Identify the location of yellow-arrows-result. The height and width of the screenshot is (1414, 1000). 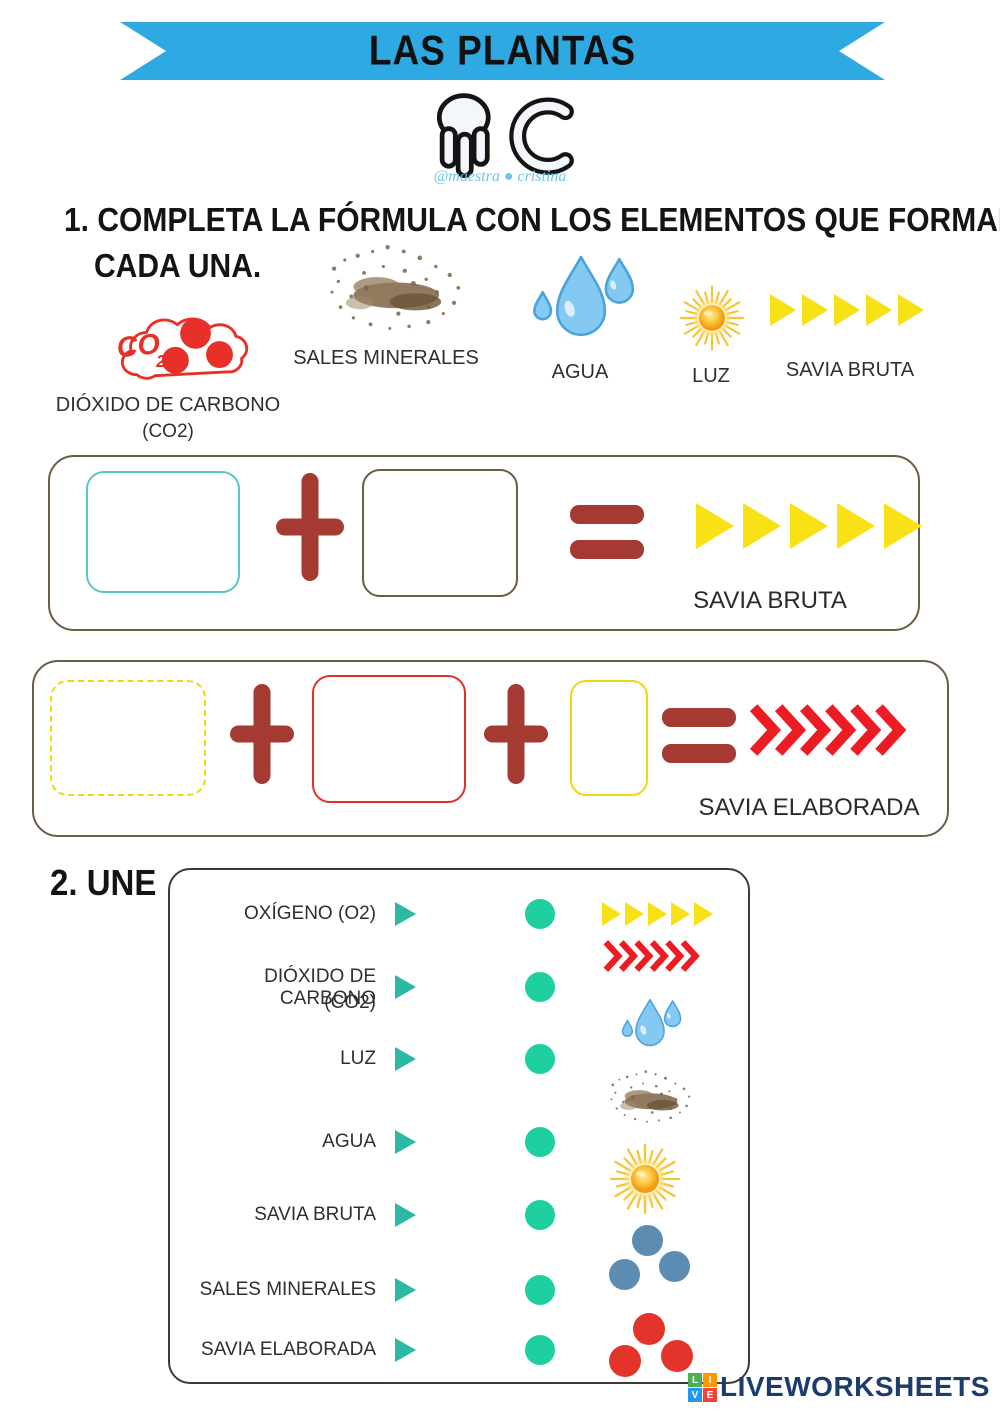
(809, 526).